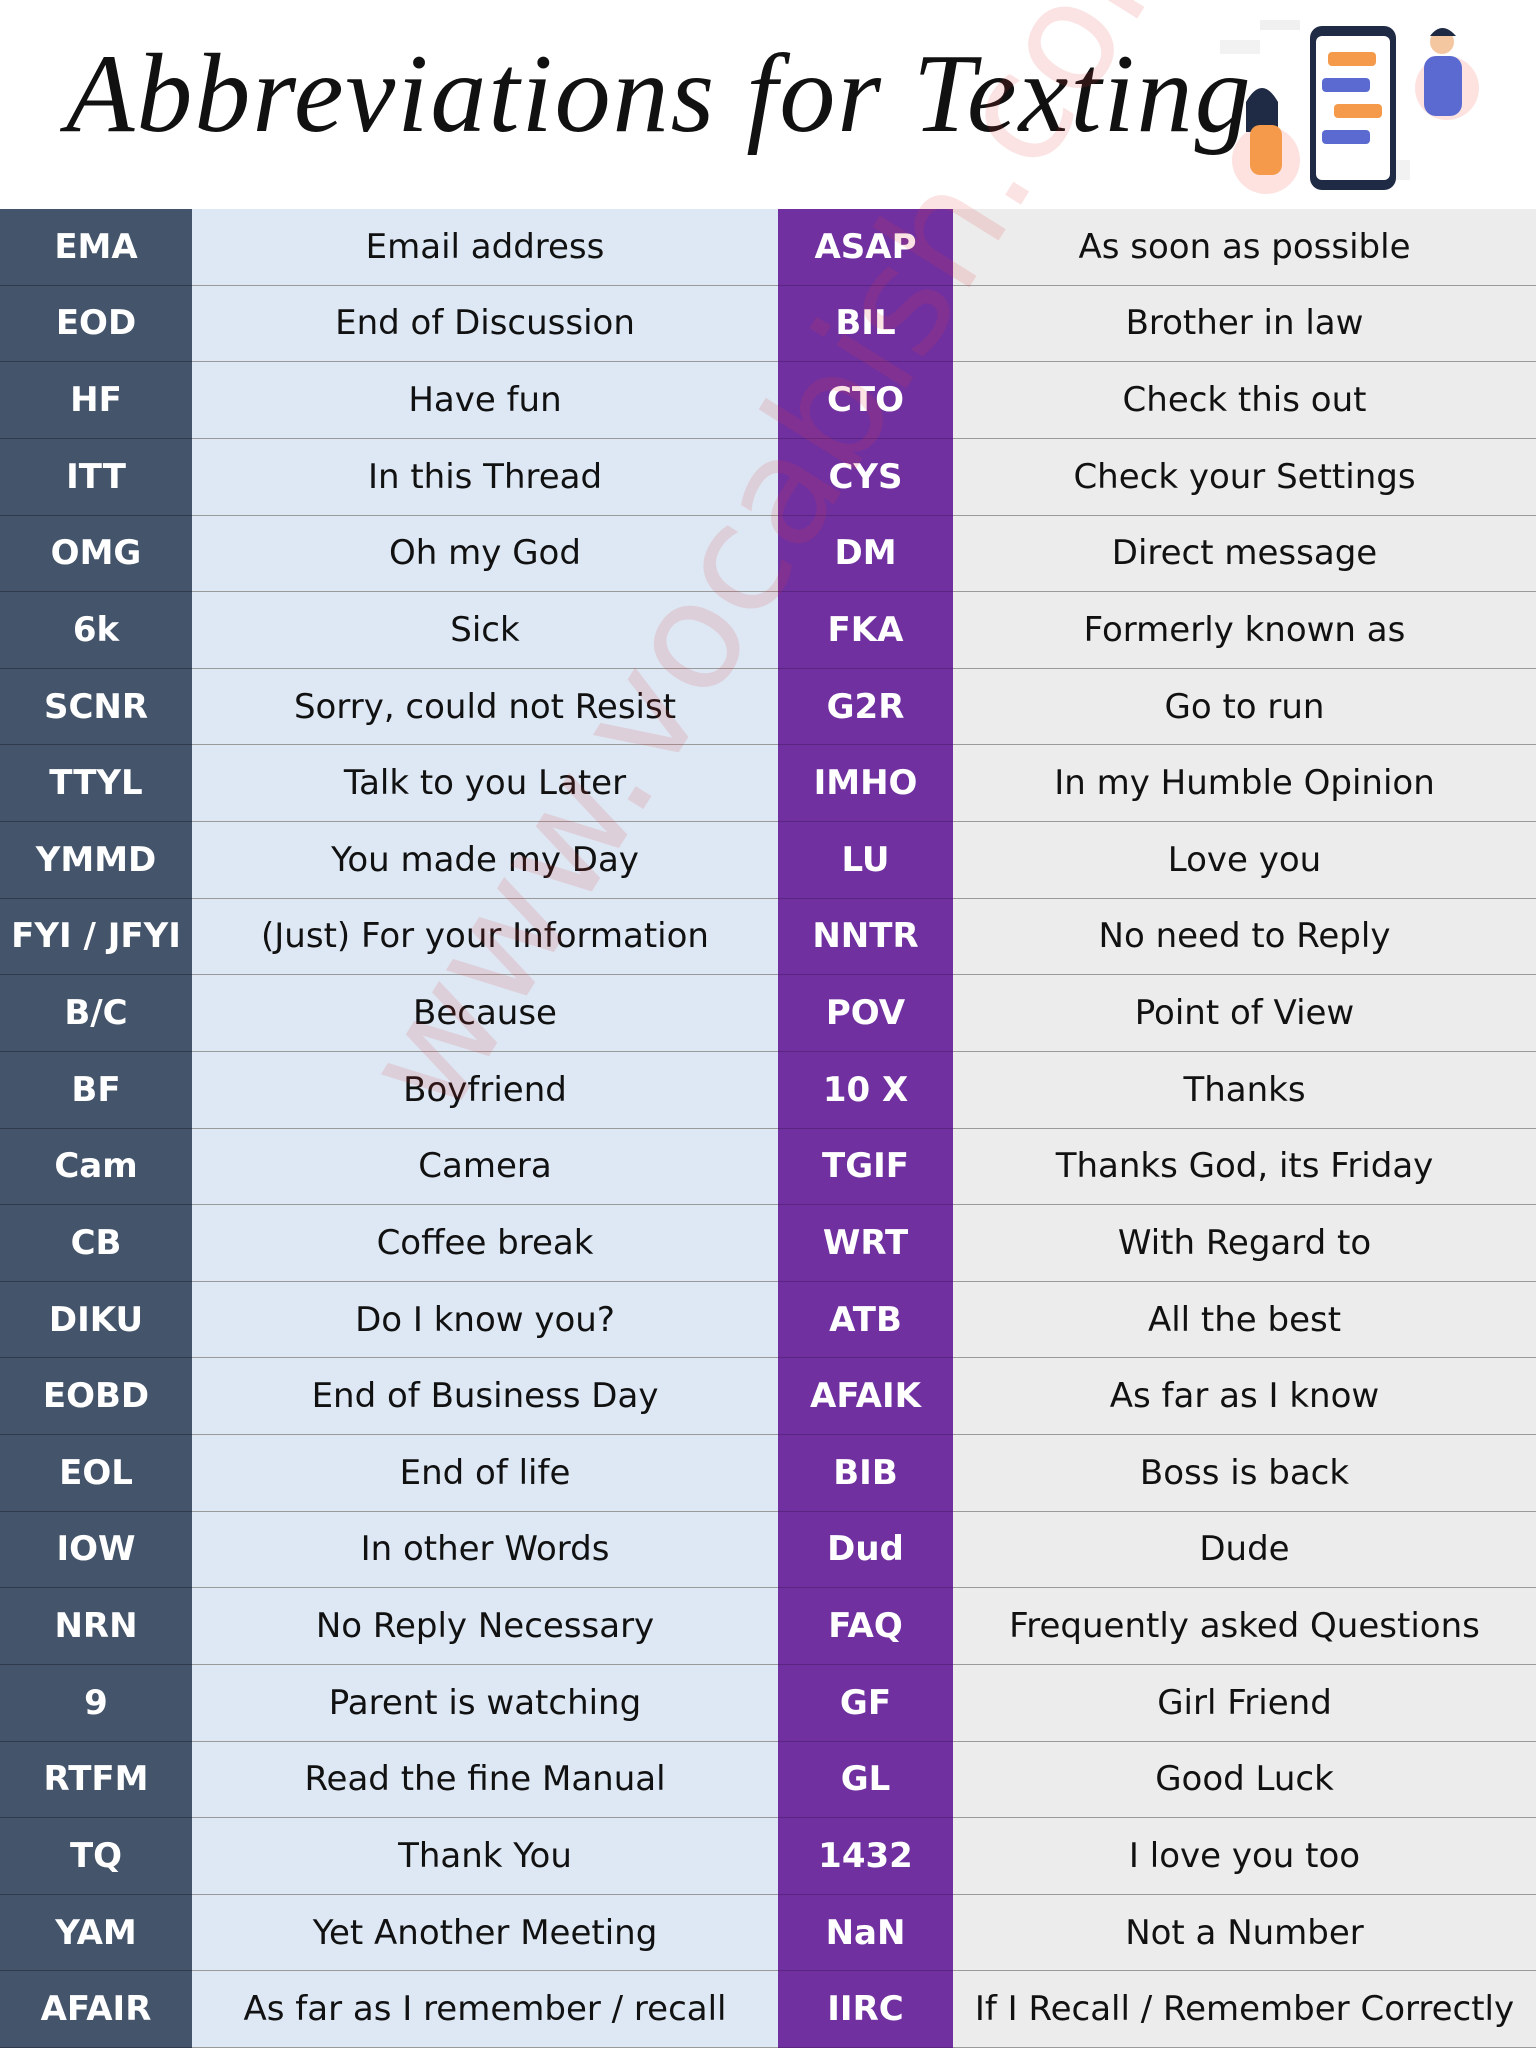 Image resolution: width=1536 pixels, height=2048 pixels. What do you see at coordinates (96, 1933) in the screenshot?
I see `abbreviation: YAM` at bounding box center [96, 1933].